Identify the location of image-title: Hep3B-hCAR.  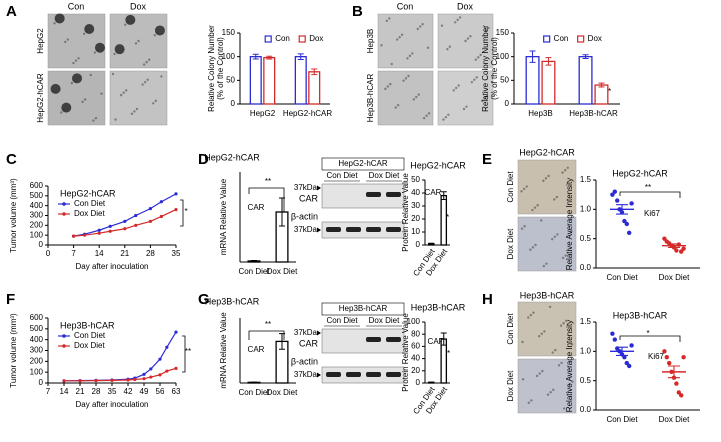
(547, 295).